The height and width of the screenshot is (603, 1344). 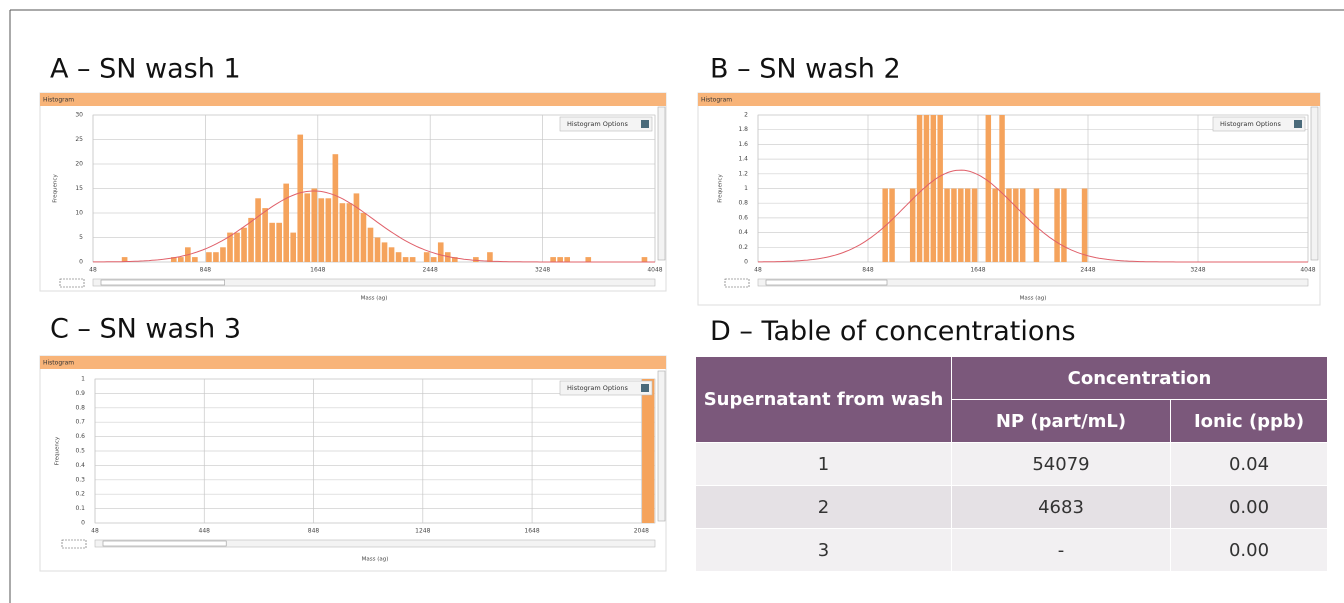 I want to click on header-row: Supernatant from wash Concentration, so click(x=1011, y=399).